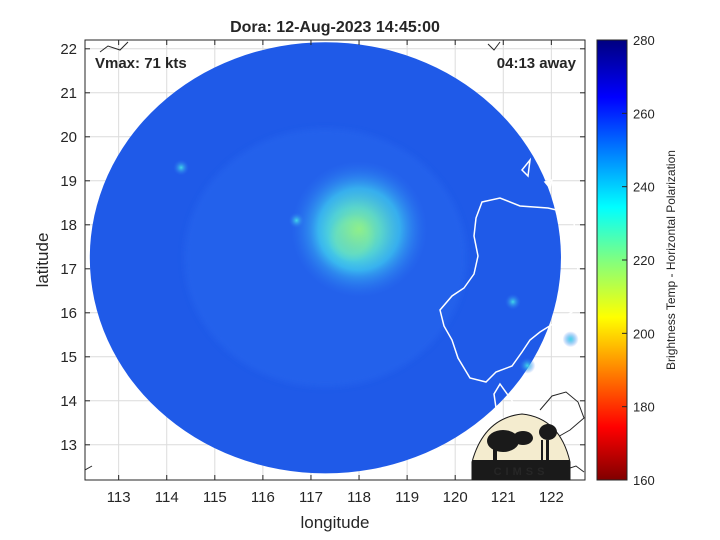  What do you see at coordinates (68, 445) in the screenshot?
I see `y-tick-label: 13` at bounding box center [68, 445].